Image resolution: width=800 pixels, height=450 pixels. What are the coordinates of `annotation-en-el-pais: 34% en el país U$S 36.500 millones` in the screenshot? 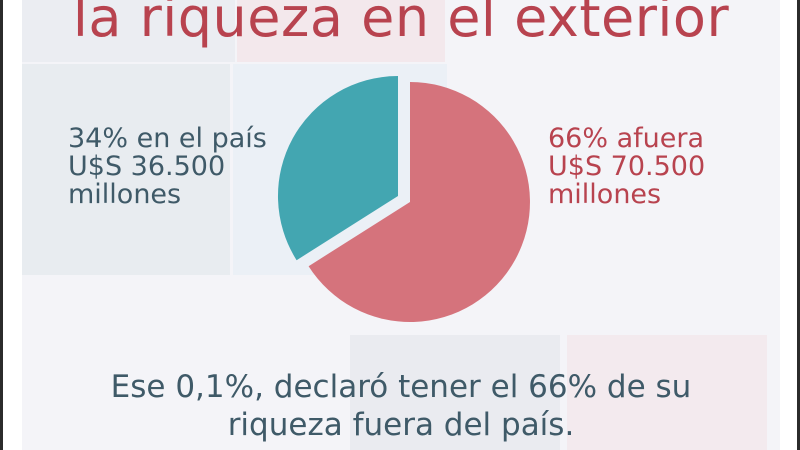 It's located at (167, 167).